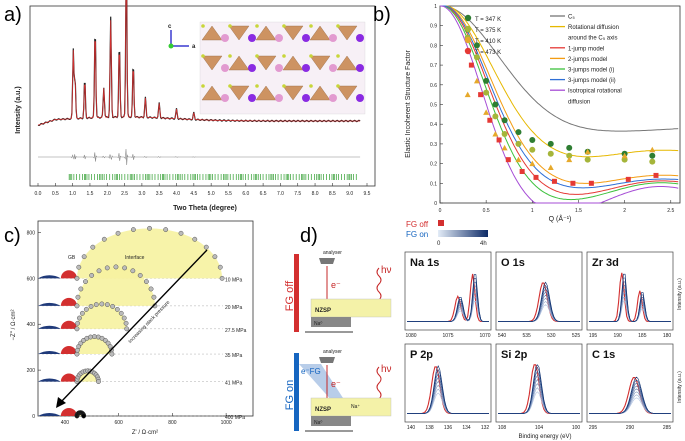  I want to click on electron-fg-label: e⁻FG, so click(311, 371).